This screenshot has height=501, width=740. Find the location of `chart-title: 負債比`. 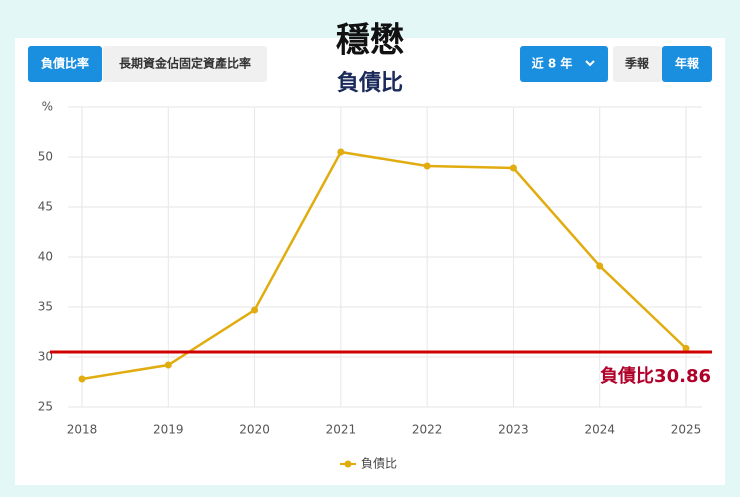

chart-title: 負債比 is located at coordinates (370, 83).